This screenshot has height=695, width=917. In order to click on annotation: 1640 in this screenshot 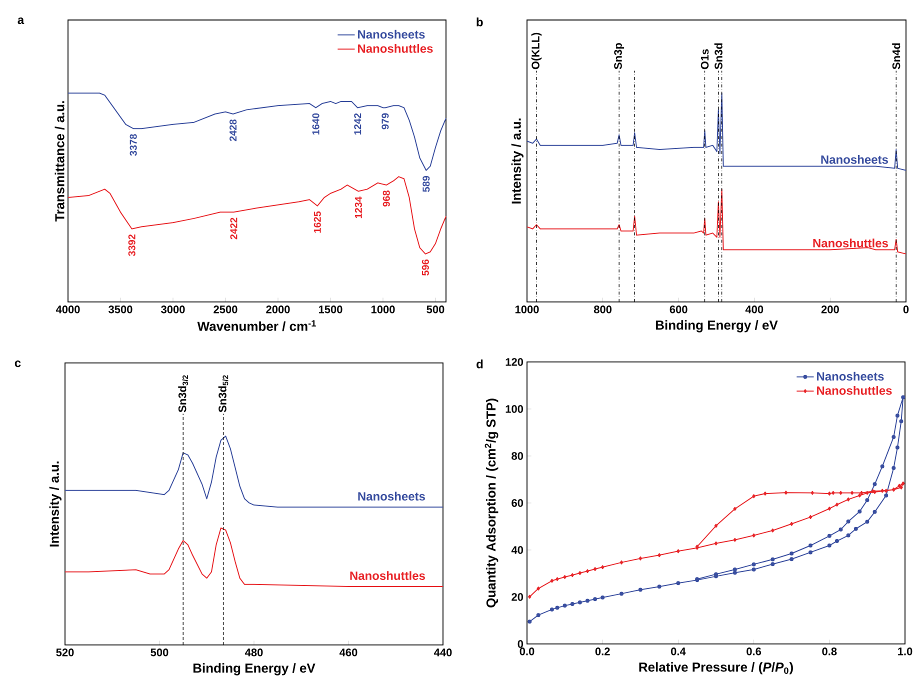, I will do `click(316, 124)`.